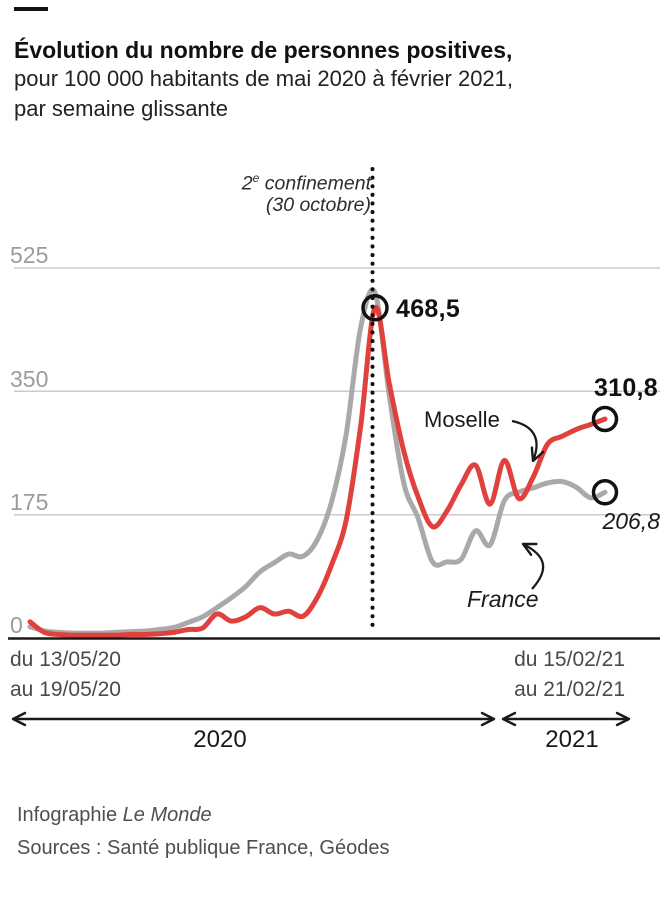 The image size is (664, 905). I want to click on header-rule, so click(31, 9).